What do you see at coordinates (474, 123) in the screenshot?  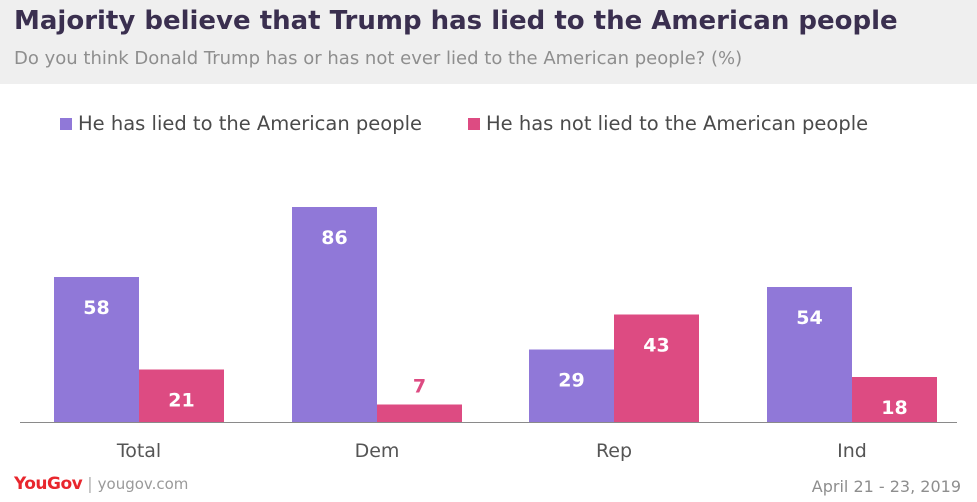 I see `legend-swatch-not-lied` at bounding box center [474, 123].